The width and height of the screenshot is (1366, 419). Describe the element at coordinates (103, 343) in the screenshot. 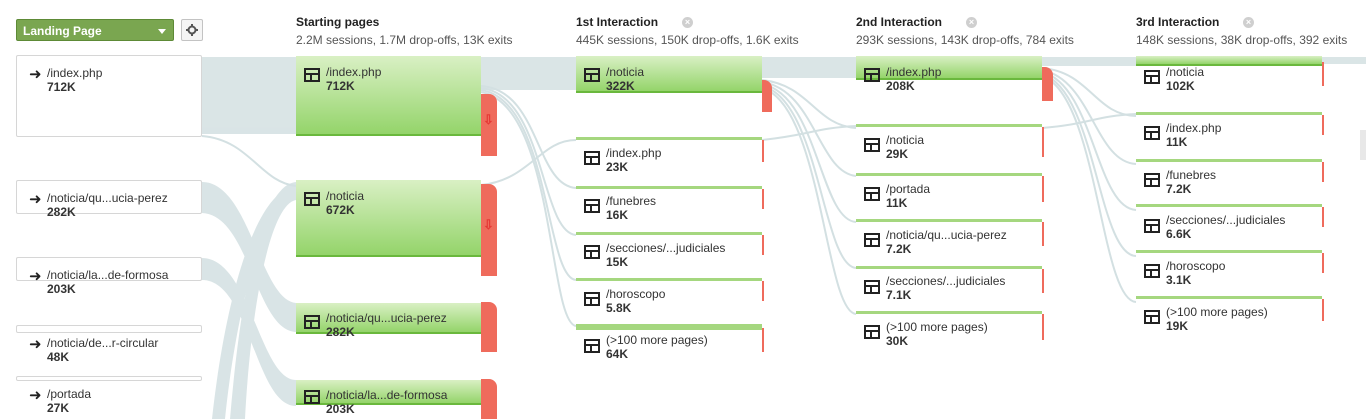

I see `landing-node-name: /noticia/de...r-circular` at that location.